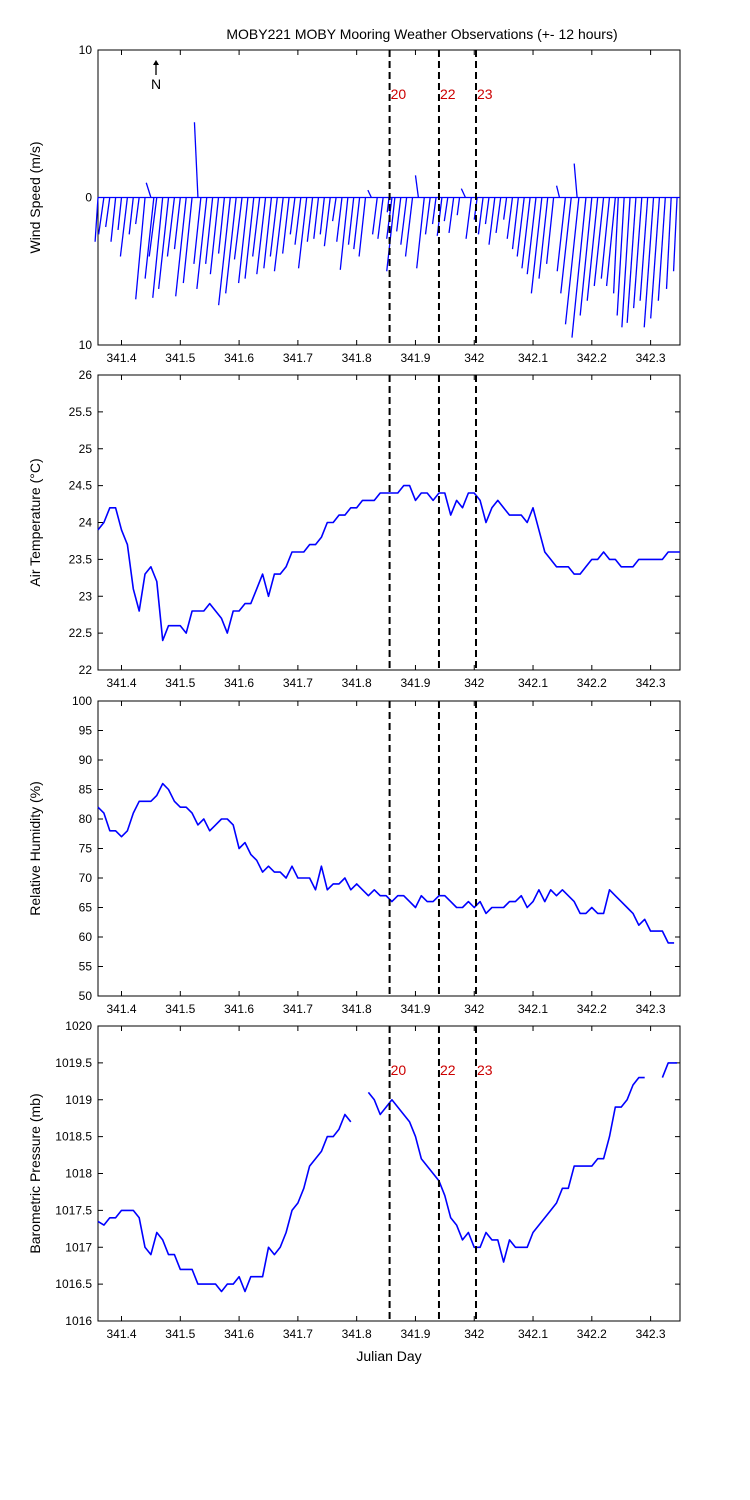 This screenshot has width=750, height=1500. What do you see at coordinates (35, 848) in the screenshot?
I see `humidity-ylabel: Relative Humidity (%)` at bounding box center [35, 848].